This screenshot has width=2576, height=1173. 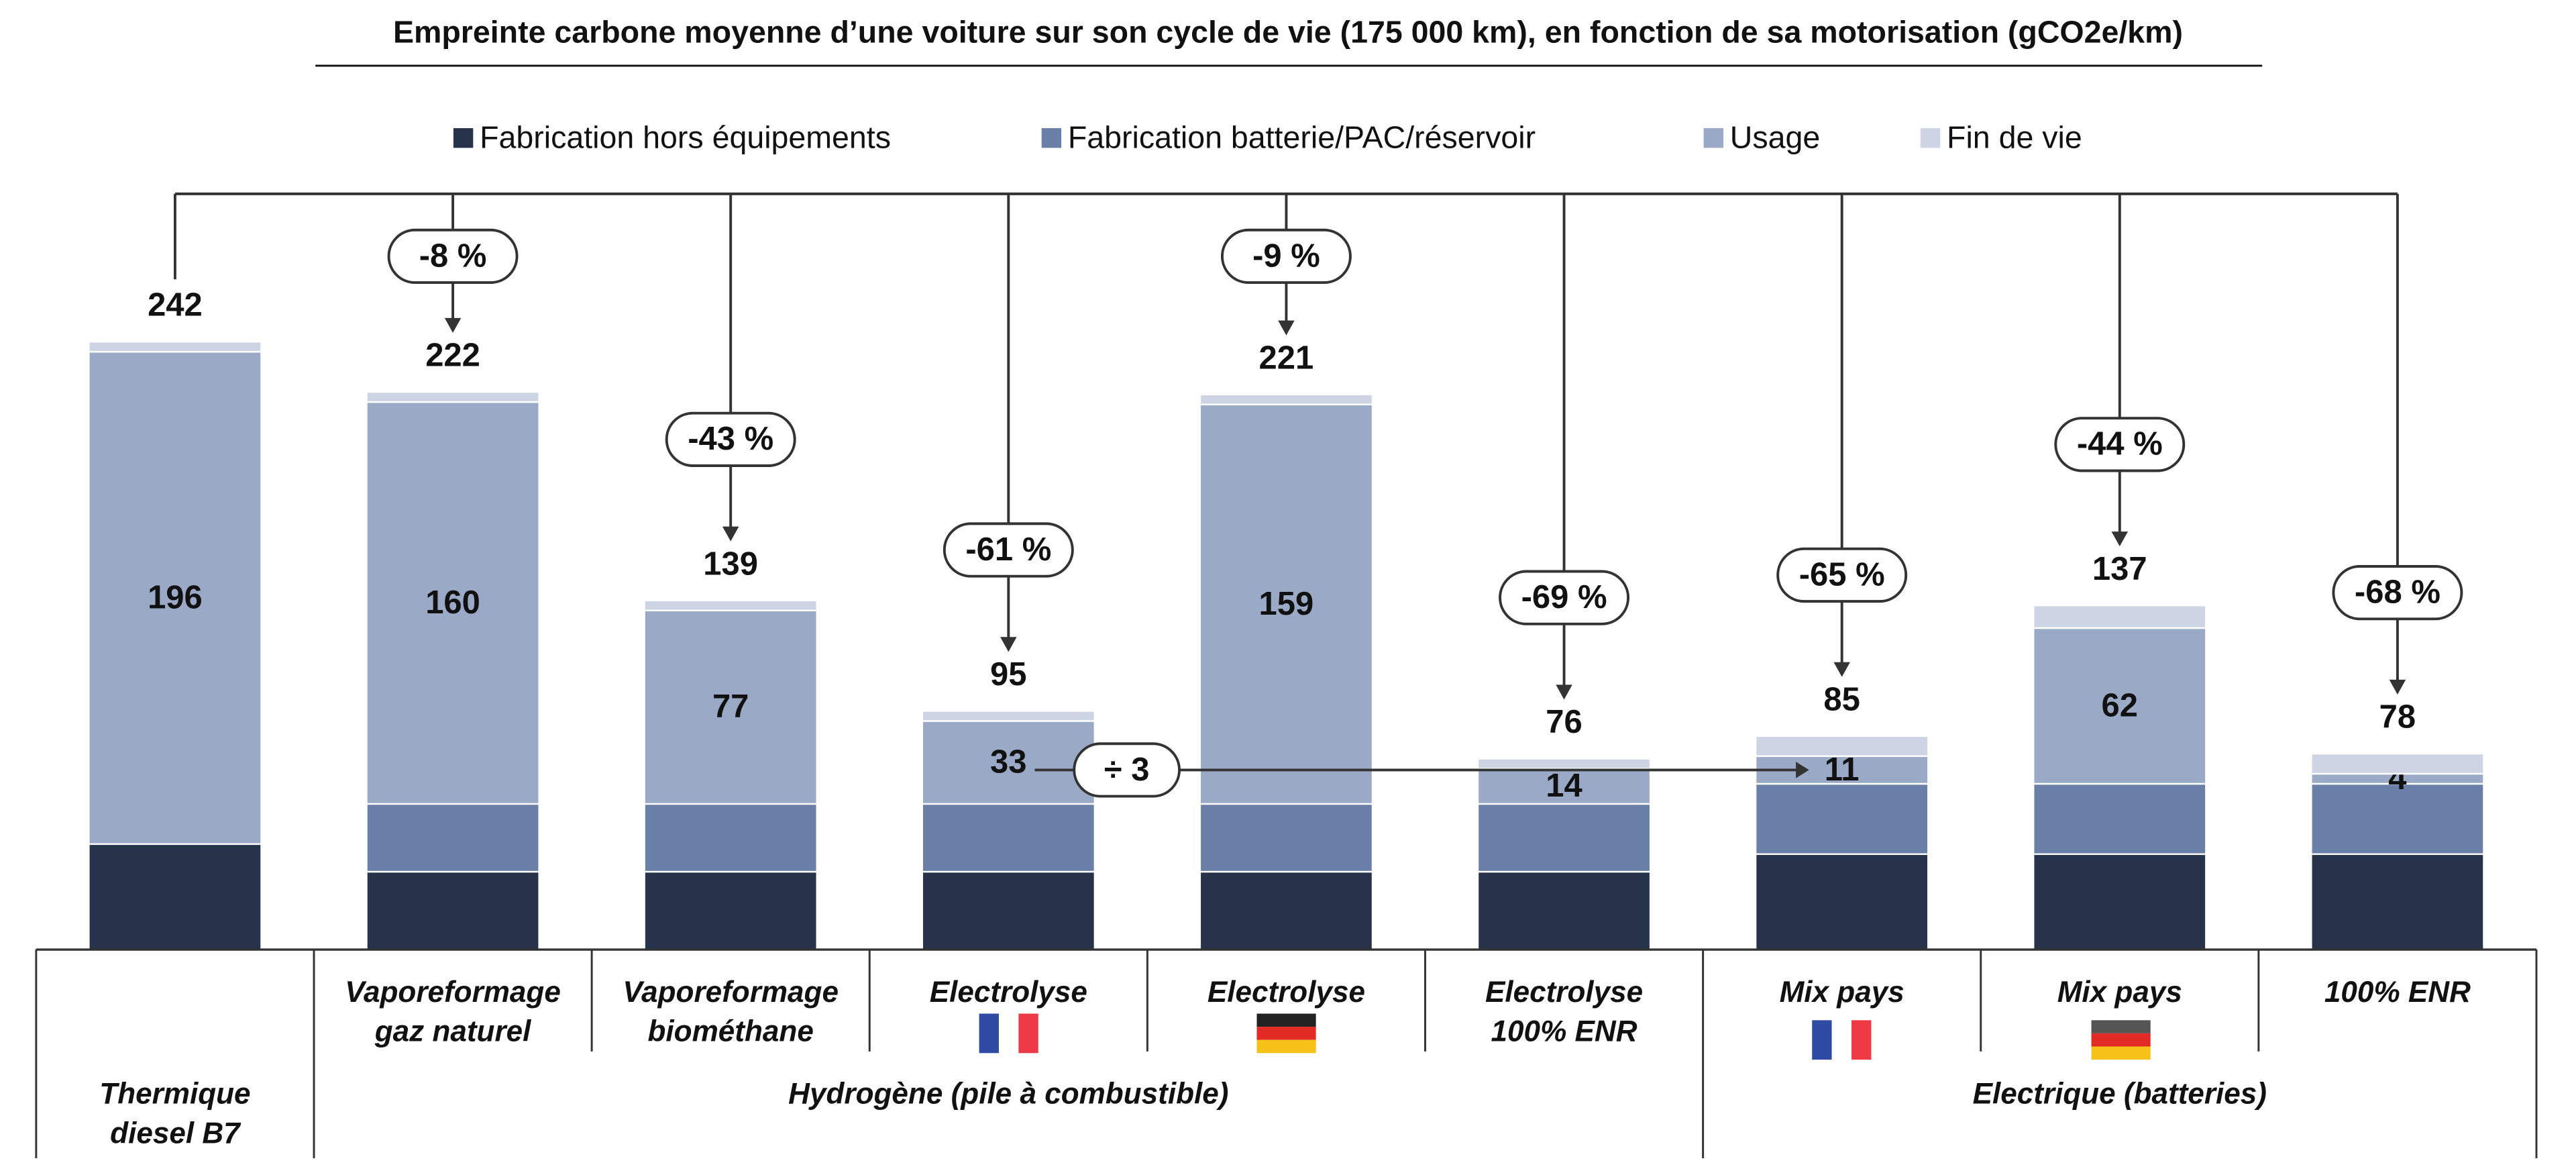 I want to click on total-label: 221, so click(x=1286, y=358).